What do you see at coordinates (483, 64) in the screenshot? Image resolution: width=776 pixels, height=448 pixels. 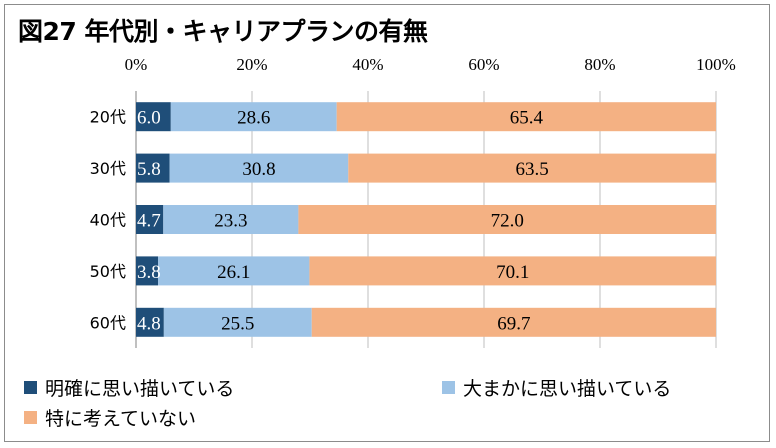 I see `x-tick-label: 60%` at bounding box center [483, 64].